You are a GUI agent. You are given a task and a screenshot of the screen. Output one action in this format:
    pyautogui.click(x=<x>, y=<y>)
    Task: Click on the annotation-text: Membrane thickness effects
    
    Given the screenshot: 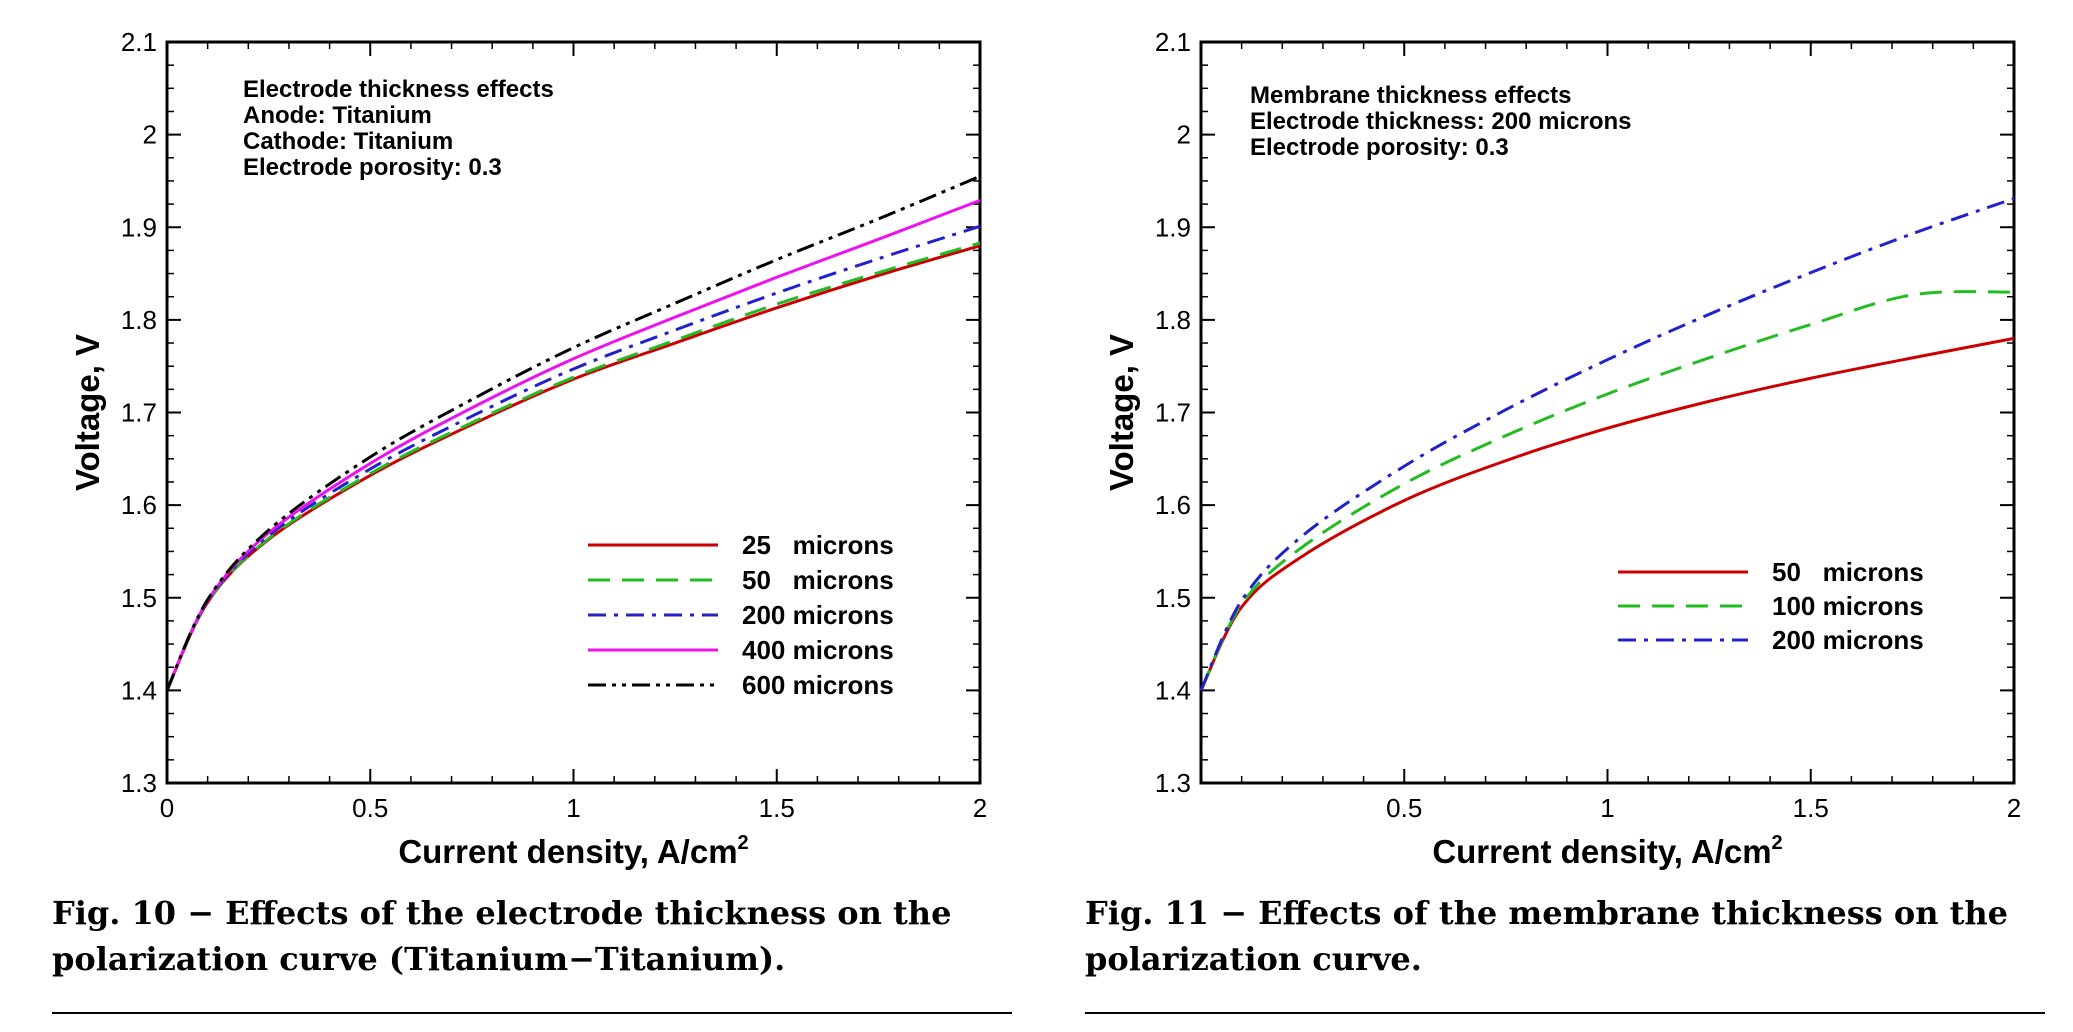 What is the action you would take?
    pyautogui.click(x=1410, y=95)
    